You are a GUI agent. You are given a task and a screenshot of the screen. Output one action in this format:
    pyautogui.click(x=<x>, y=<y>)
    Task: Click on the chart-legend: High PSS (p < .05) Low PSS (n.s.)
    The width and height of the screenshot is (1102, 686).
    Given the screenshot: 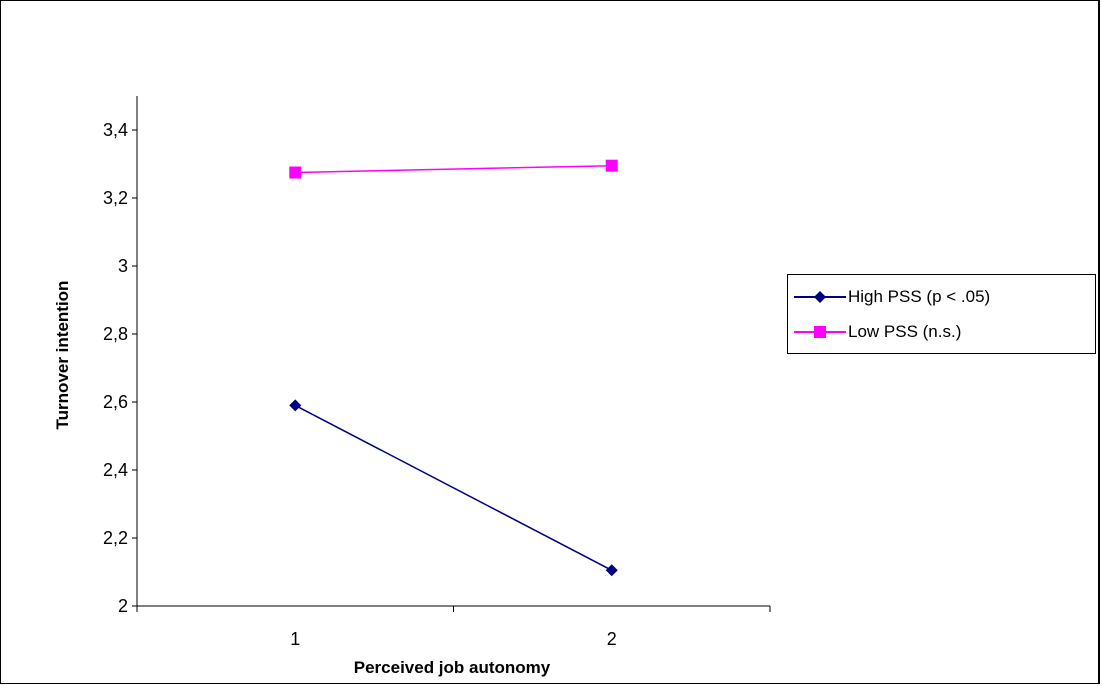 What is the action you would take?
    pyautogui.click(x=941, y=314)
    